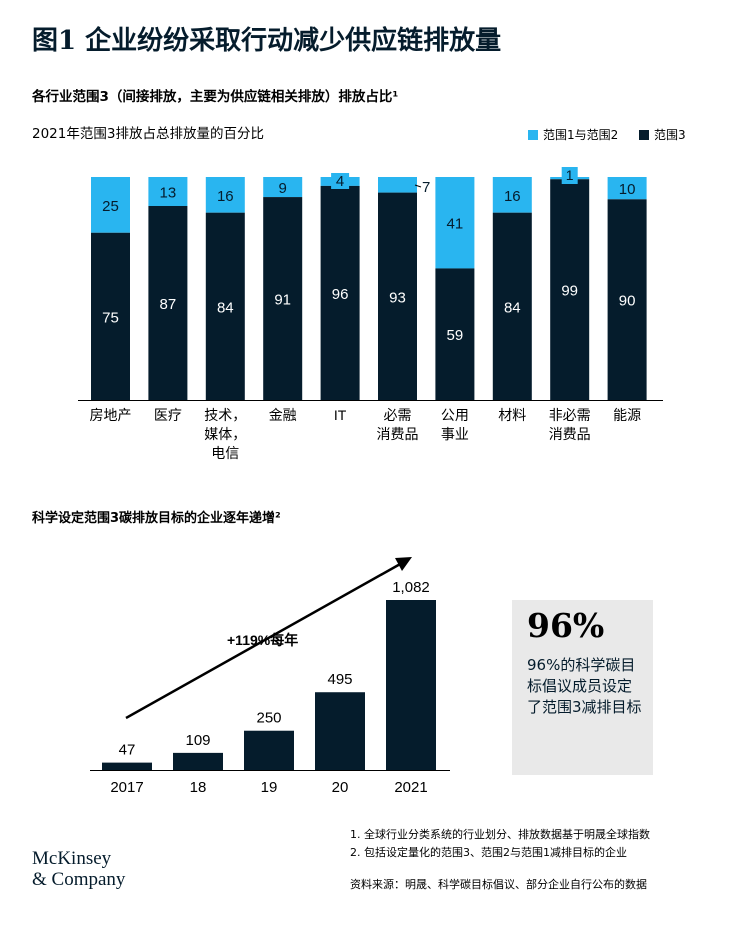 This screenshot has width=750, height=936. I want to click on category-label: 能源, so click(627, 415).